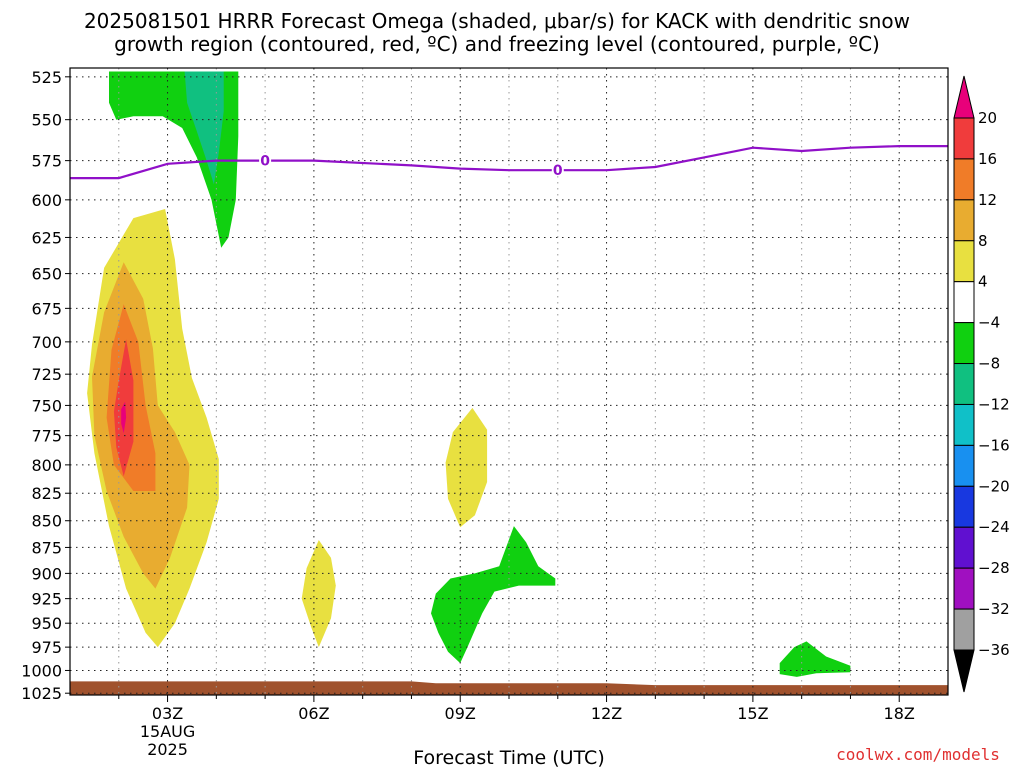 The image size is (1024, 768). I want to click on freezing-level-contour: 00, so click(509, 162).